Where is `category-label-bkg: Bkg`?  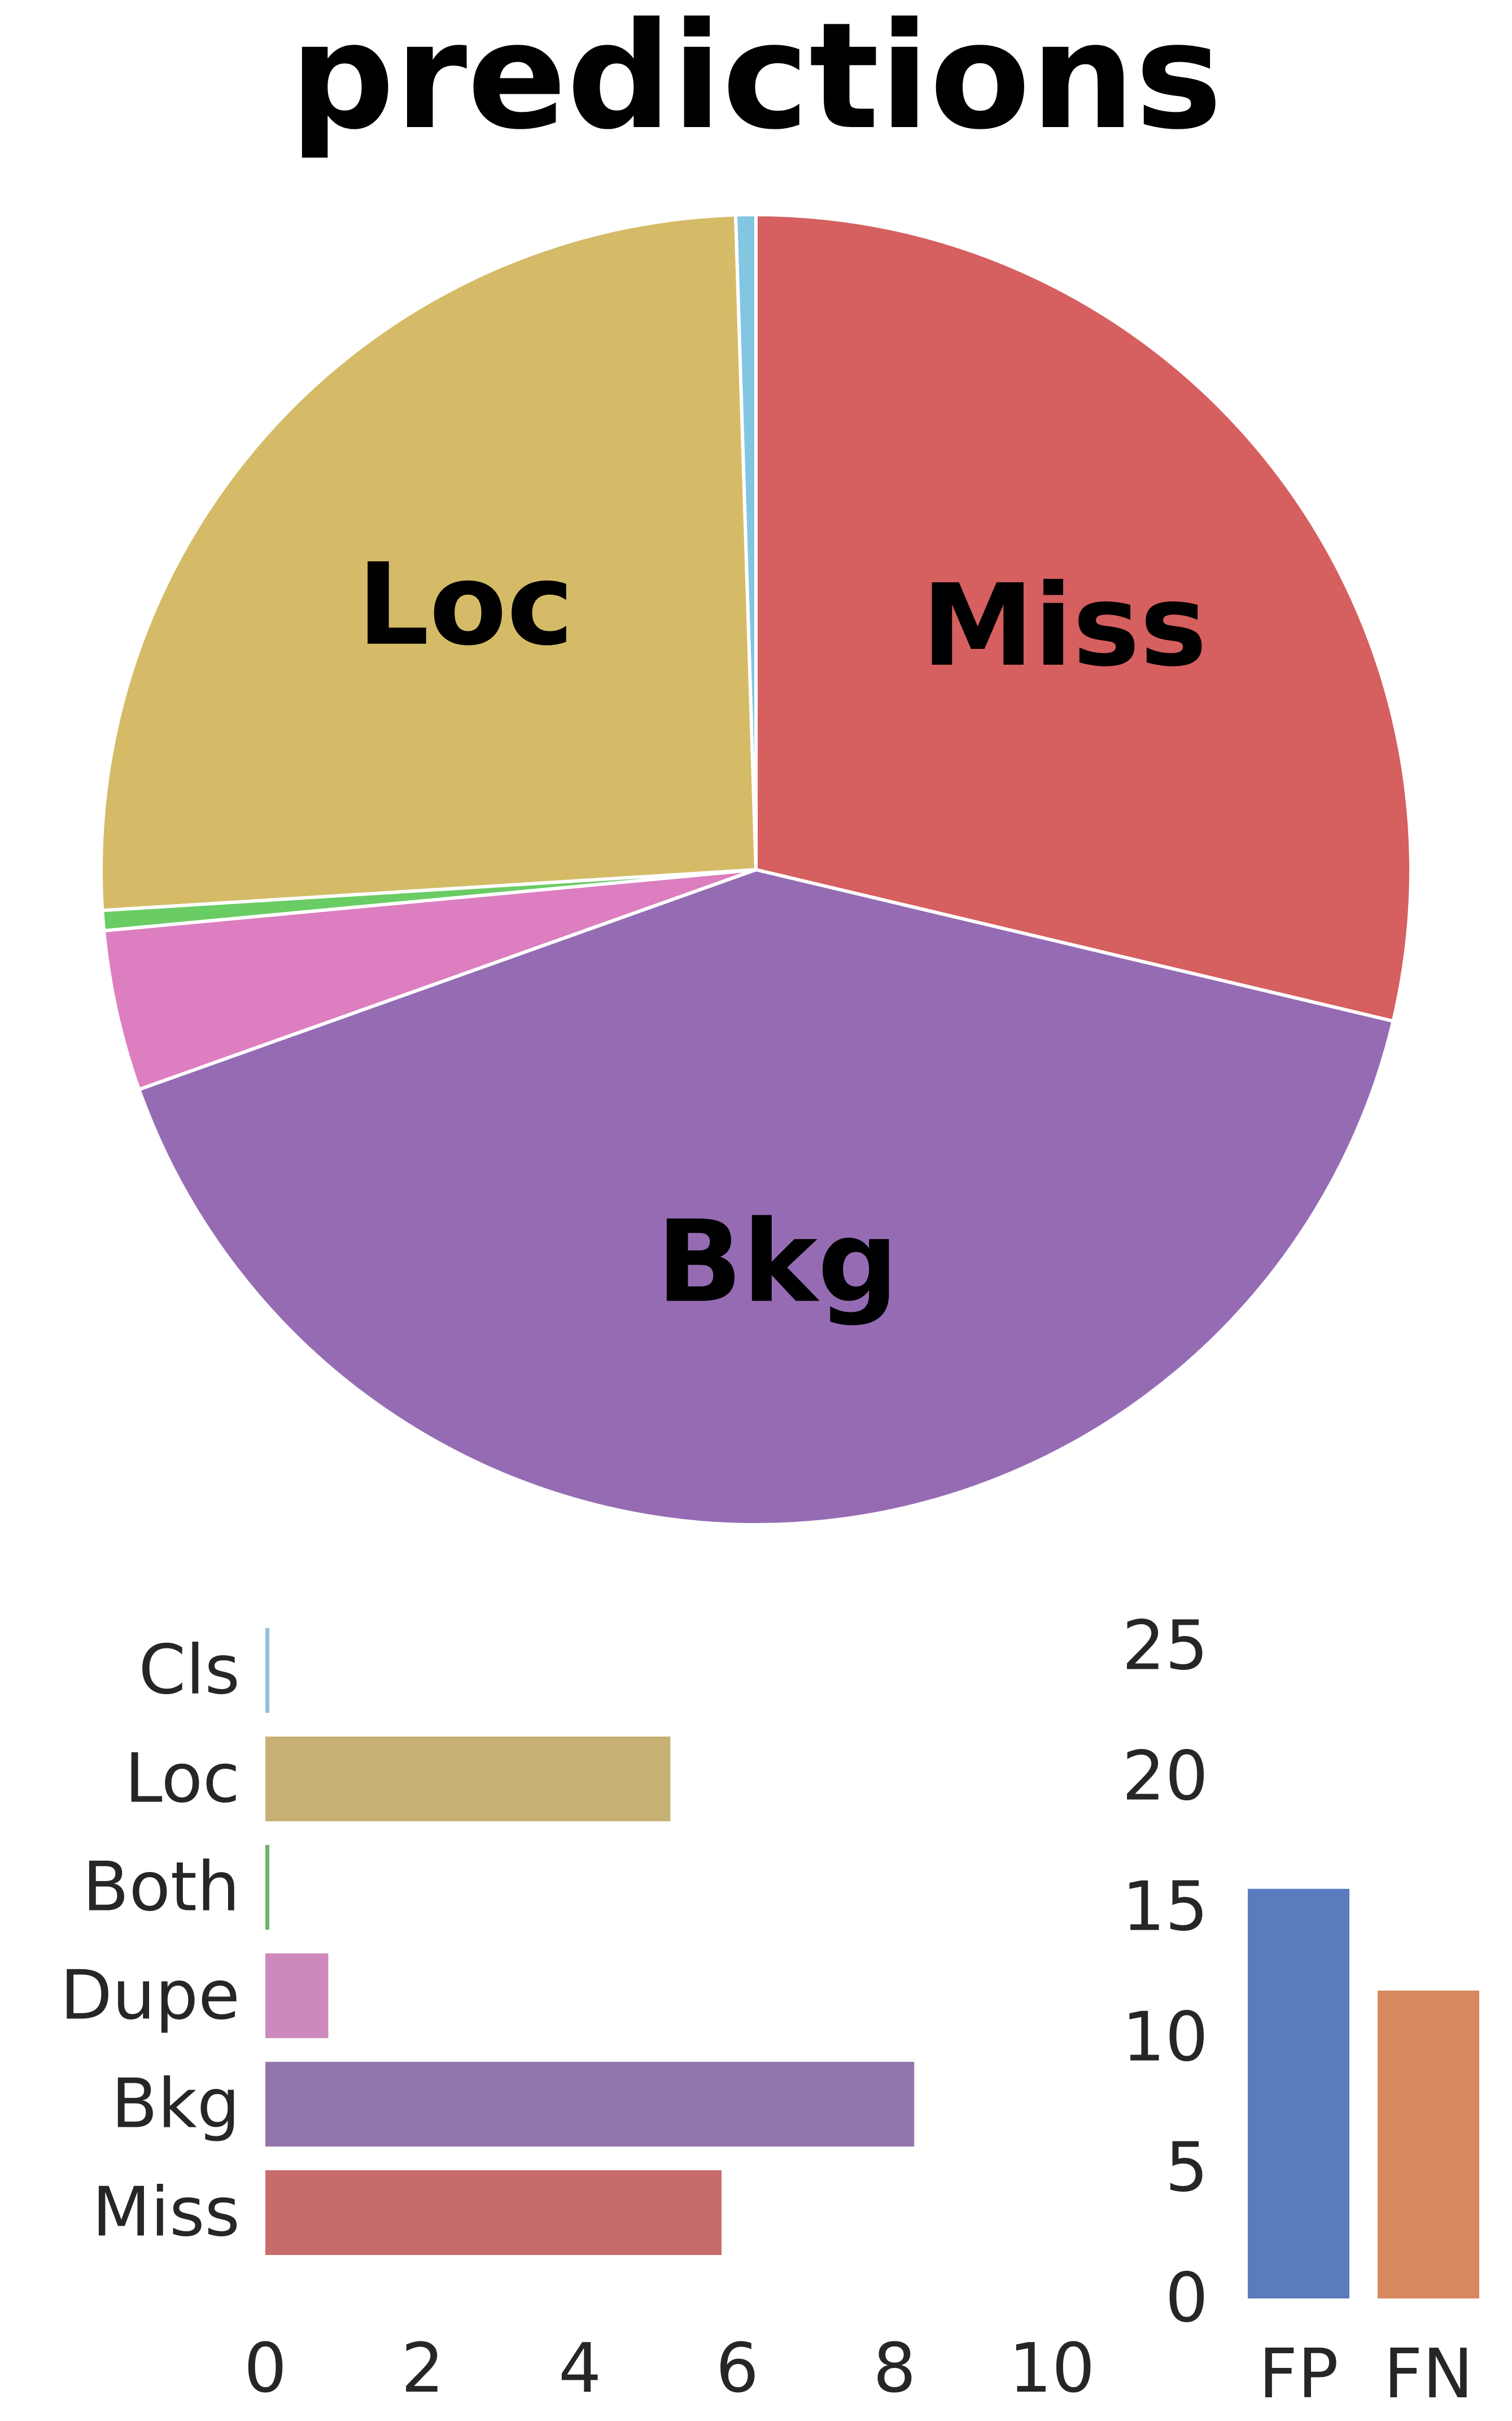 category-label-bkg: Bkg is located at coordinates (175, 2104).